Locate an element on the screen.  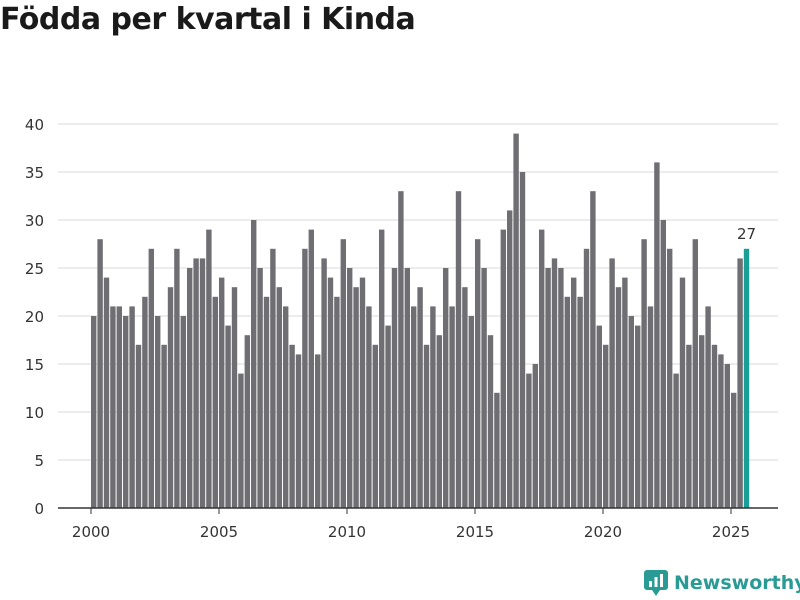
y-tick-label: 40 is located at coordinates (34, 125).